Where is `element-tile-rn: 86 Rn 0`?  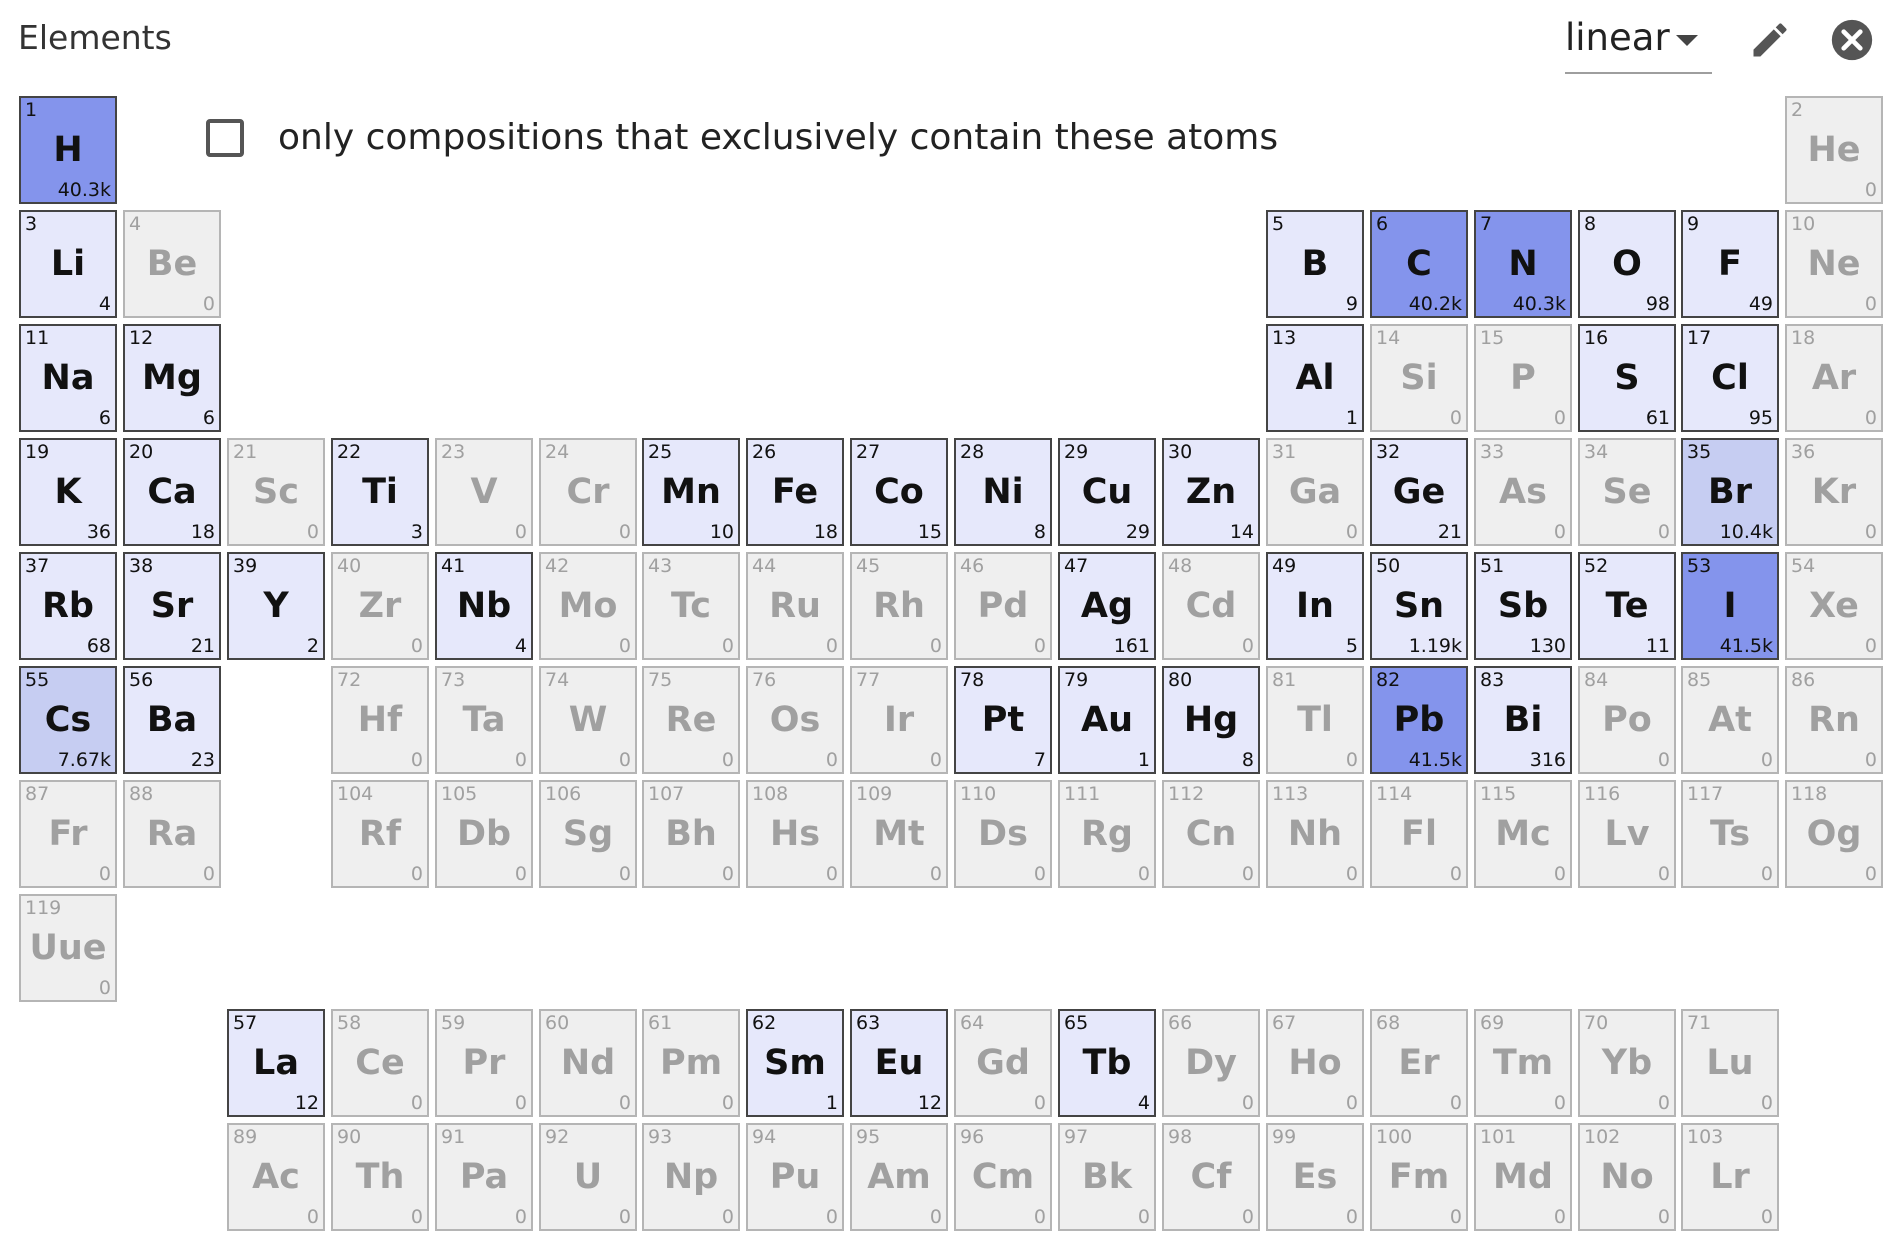
element-tile-rn: 86 Rn 0 is located at coordinates (1834, 720).